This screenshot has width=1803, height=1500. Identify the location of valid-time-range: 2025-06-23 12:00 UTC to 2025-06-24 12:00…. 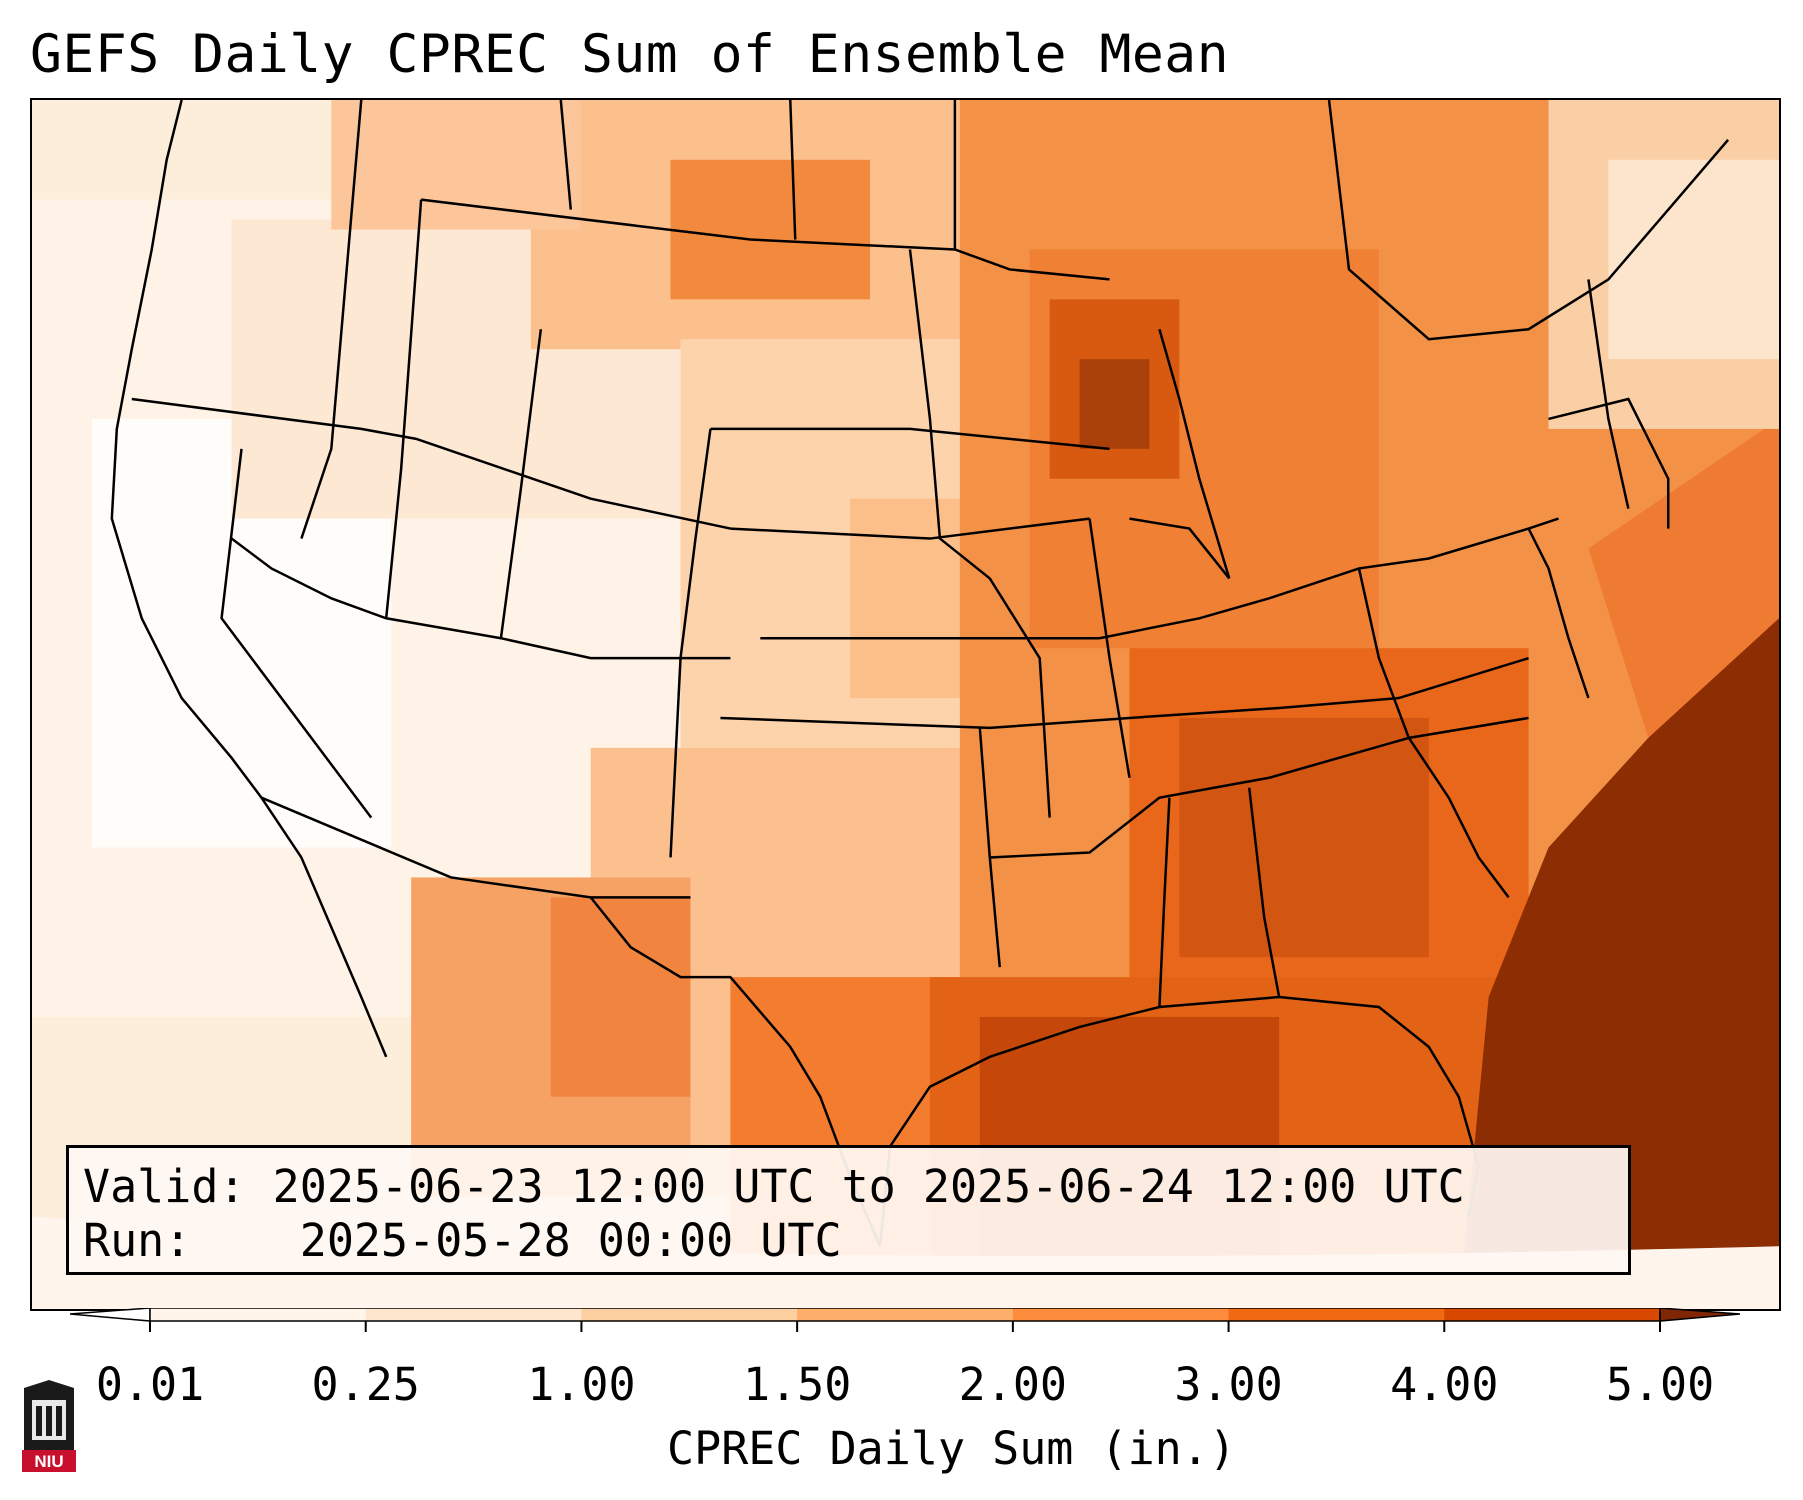
(868, 1186).